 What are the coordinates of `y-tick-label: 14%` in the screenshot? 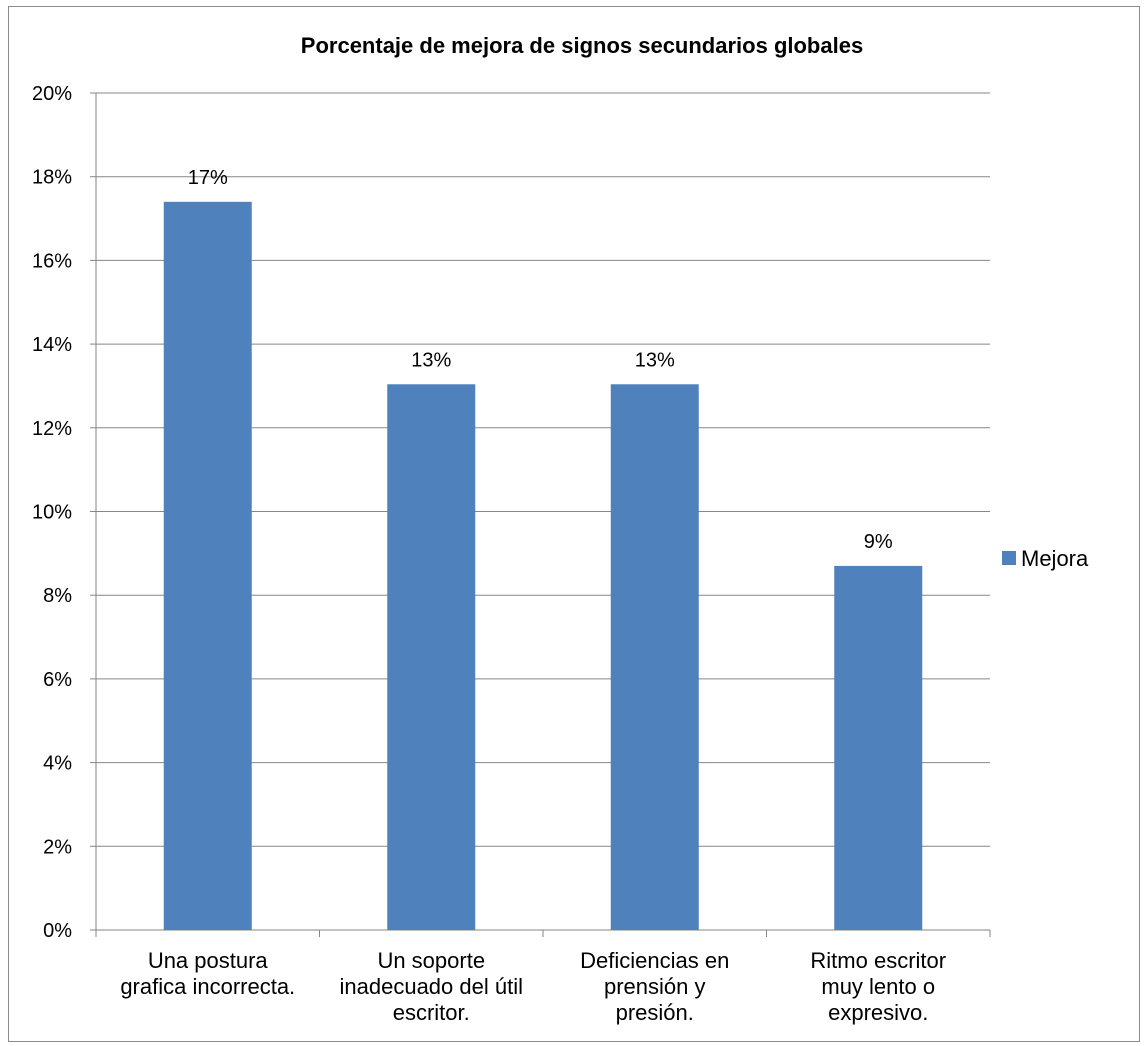 It's located at (52, 345).